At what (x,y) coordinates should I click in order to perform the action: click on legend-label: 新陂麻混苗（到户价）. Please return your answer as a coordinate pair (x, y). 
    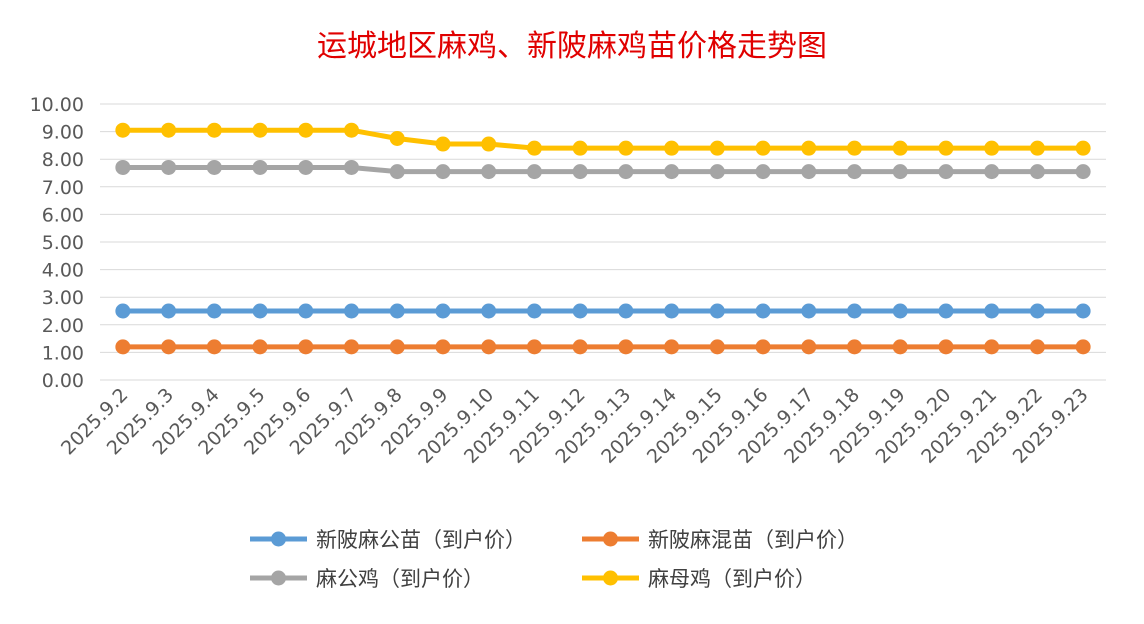
    Looking at the image, I should click on (753, 540).